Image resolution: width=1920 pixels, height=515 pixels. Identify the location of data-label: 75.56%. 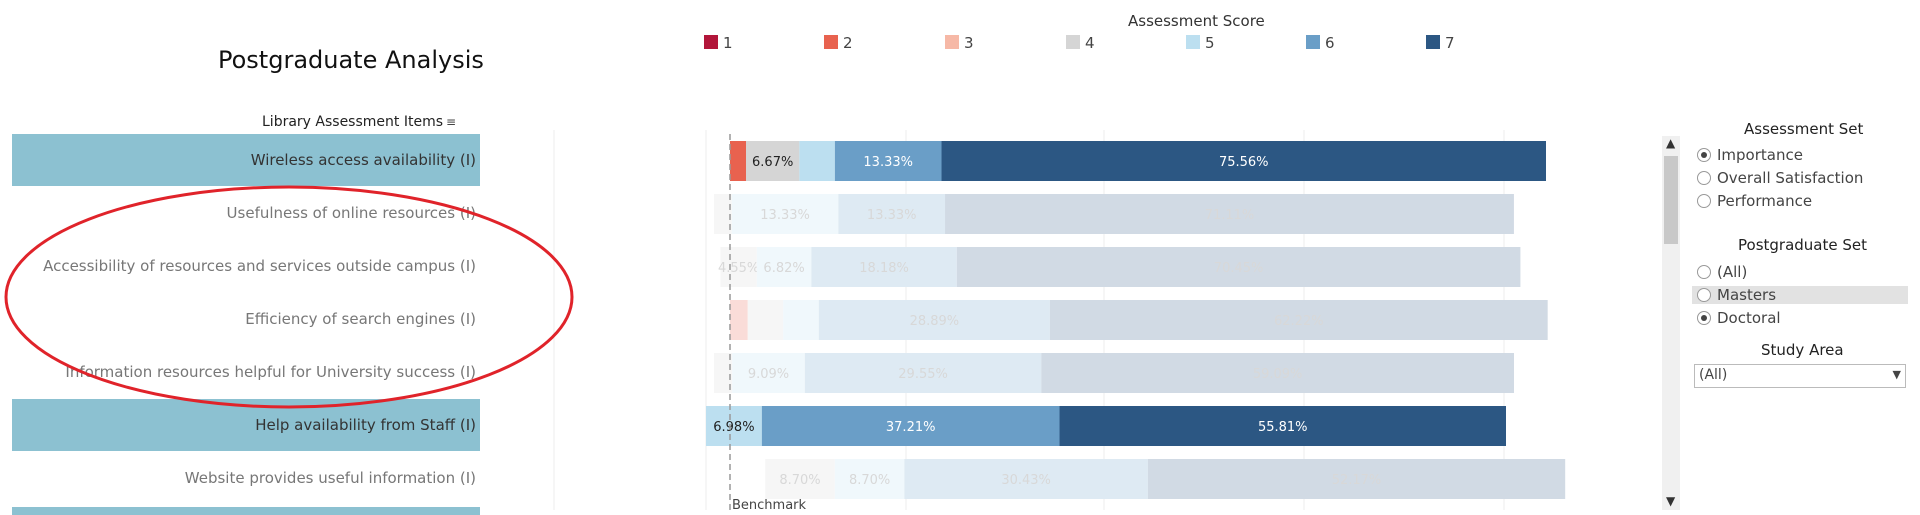
(1244, 162).